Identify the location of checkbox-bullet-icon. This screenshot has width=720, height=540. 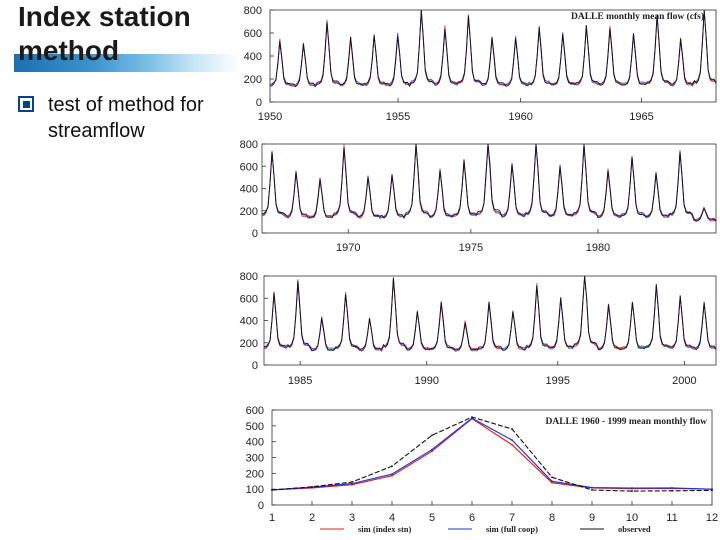
(26, 104).